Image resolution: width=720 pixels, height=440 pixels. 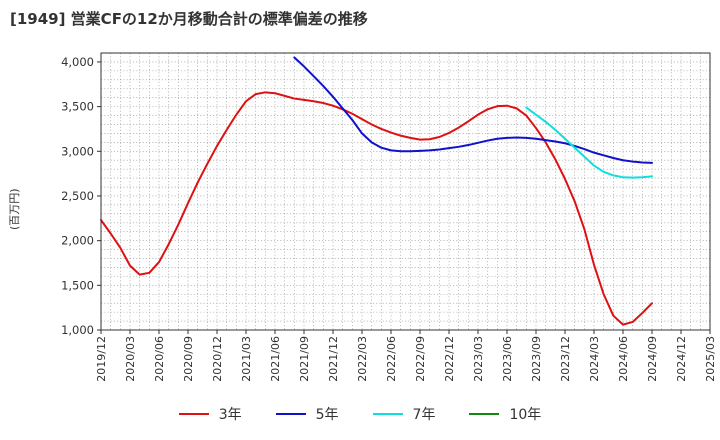 I want to click on x-tick-label: 2020/03, so click(x=130, y=359).